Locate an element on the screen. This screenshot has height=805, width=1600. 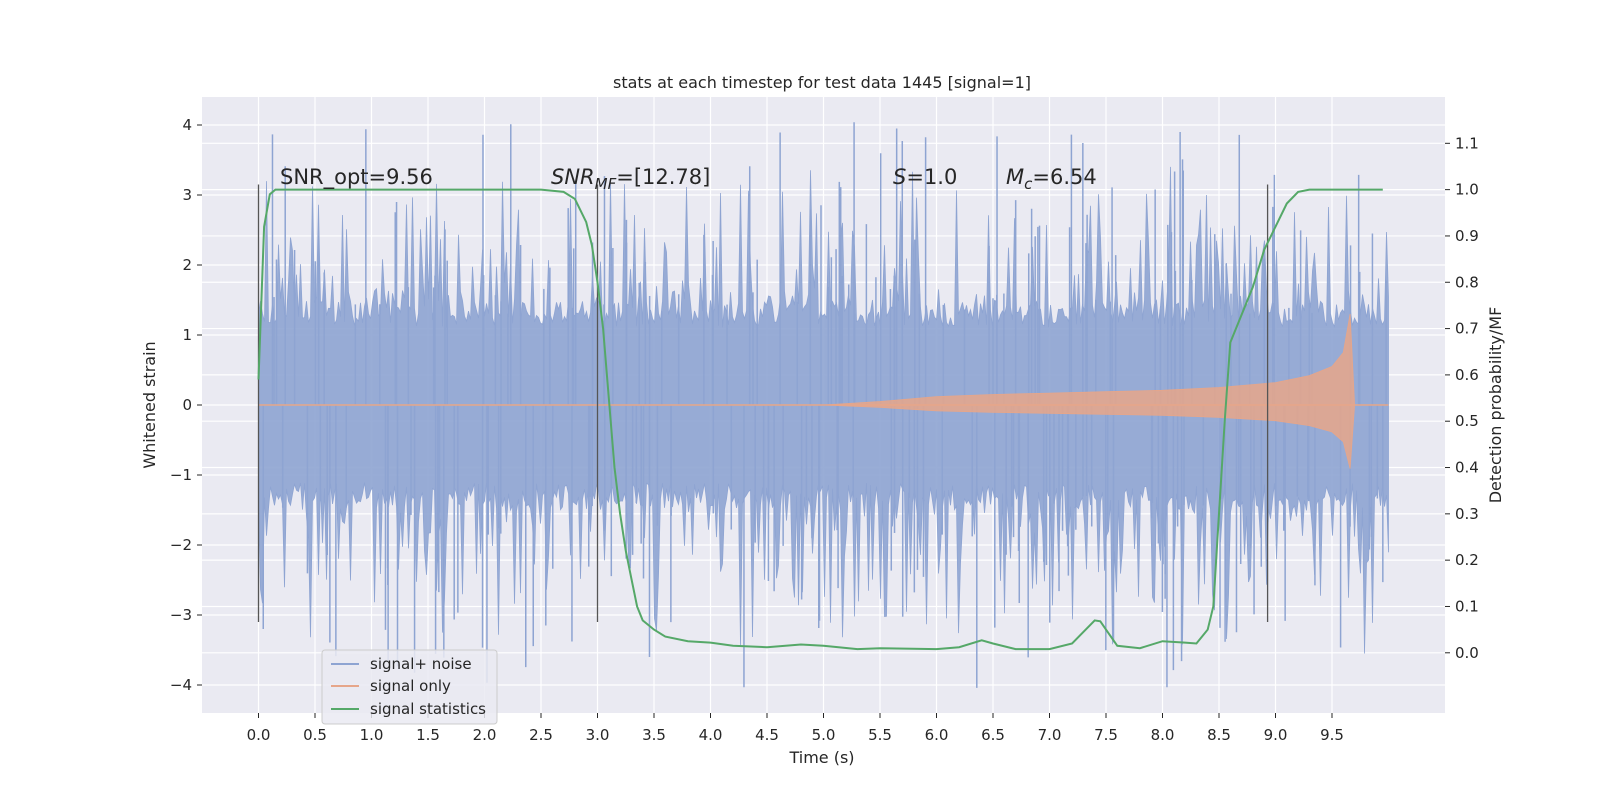
y-right-tick-label: 1.0 is located at coordinates (1467, 190).